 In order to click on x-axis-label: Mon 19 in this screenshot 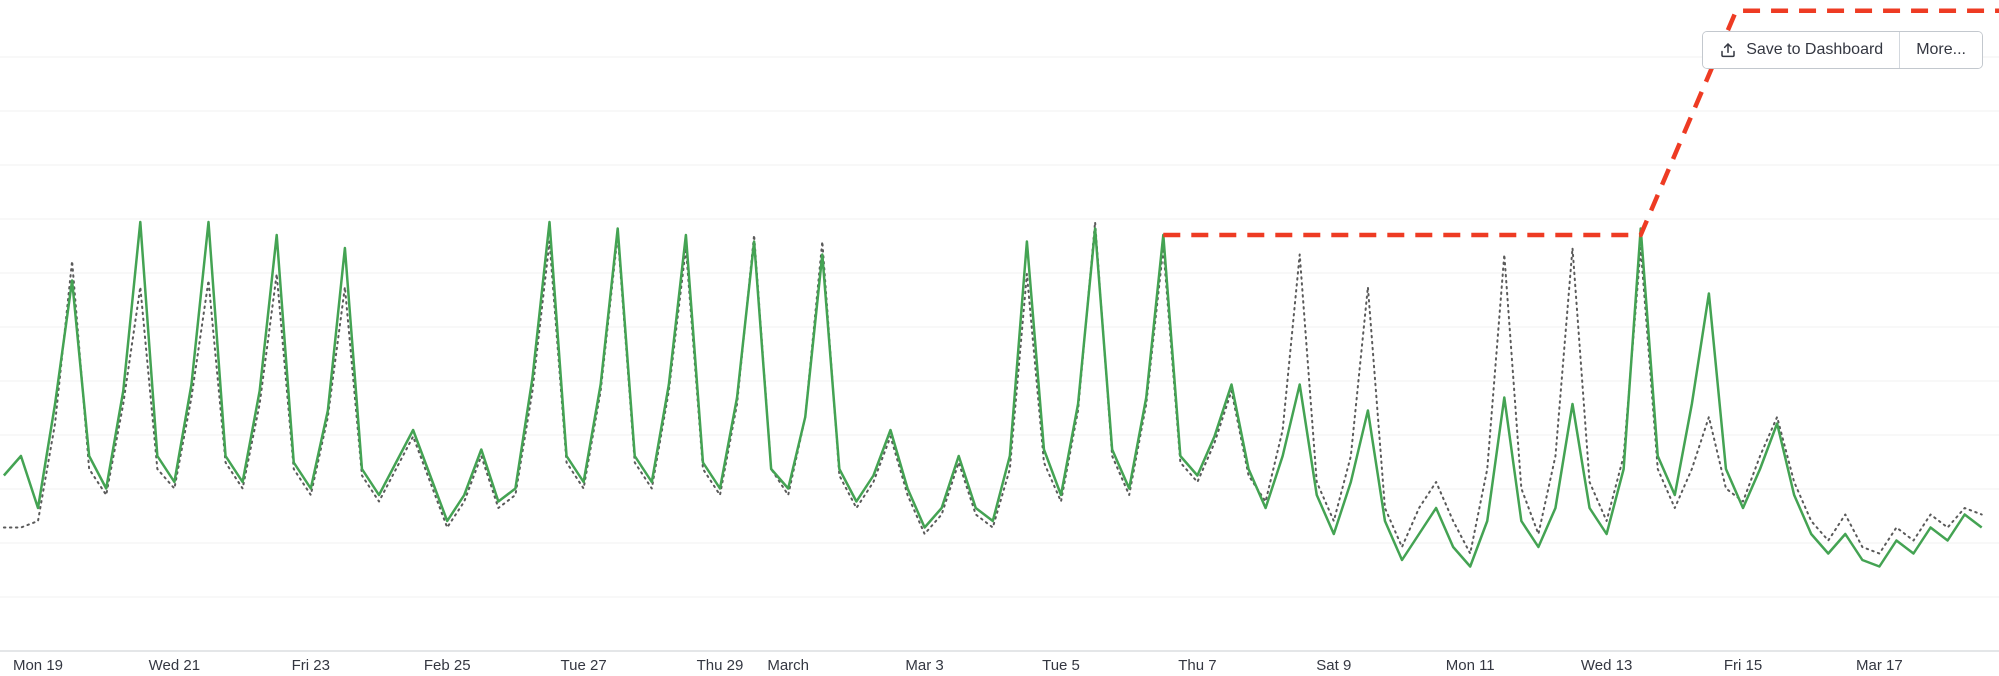, I will do `click(38, 665)`.